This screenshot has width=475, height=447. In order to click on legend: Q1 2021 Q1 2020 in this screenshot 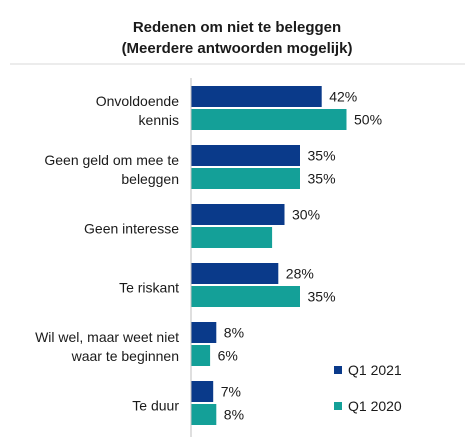, I will do `click(368, 388)`.